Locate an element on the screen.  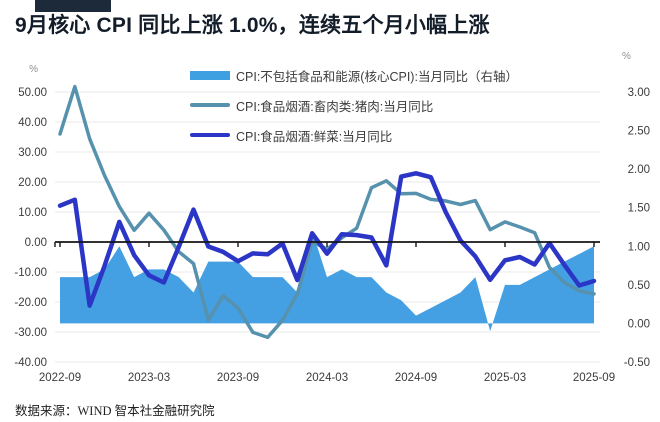
legend-item-pork-cpi: CPI:食品烟酒:畜肉类:猪肉:当月同比 is located at coordinates (354, 105).